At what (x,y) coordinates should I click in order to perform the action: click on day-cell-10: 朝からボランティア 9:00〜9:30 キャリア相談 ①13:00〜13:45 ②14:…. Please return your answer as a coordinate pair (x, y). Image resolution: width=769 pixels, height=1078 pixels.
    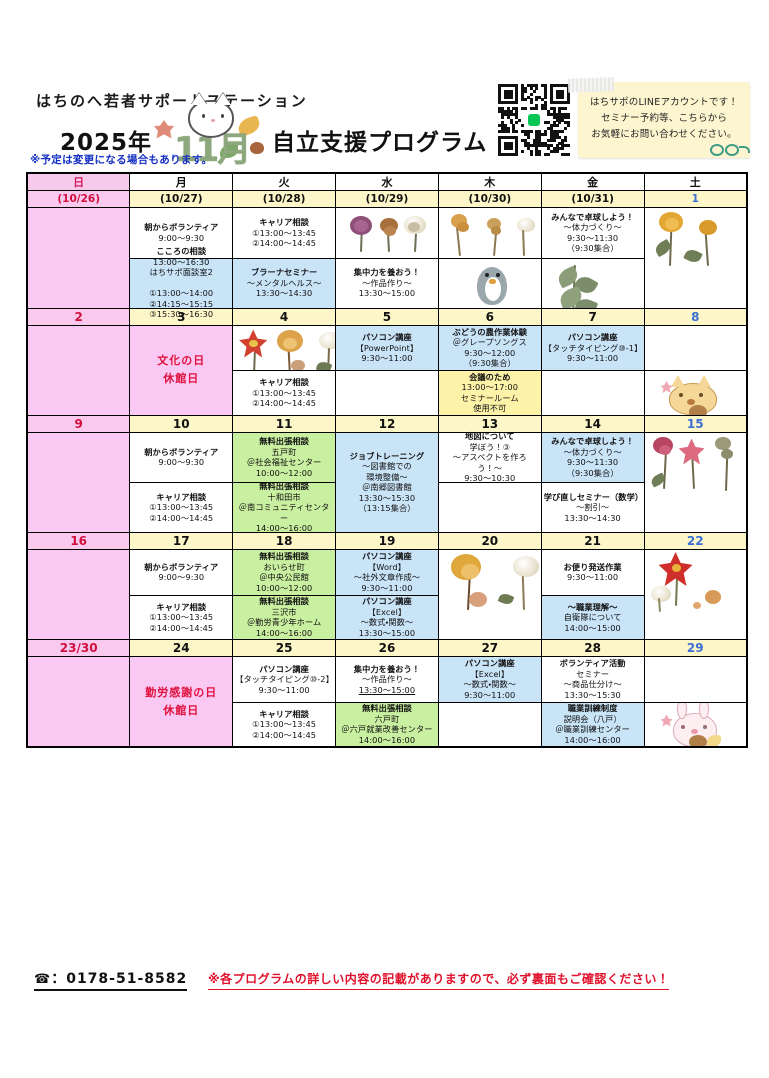
    Looking at the image, I should click on (181, 482).